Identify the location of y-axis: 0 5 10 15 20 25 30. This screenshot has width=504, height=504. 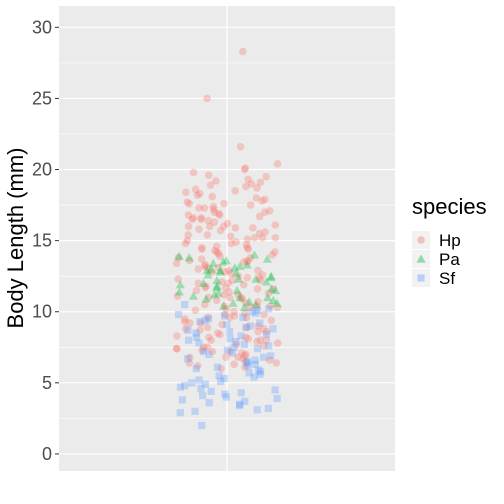
(45, 240).